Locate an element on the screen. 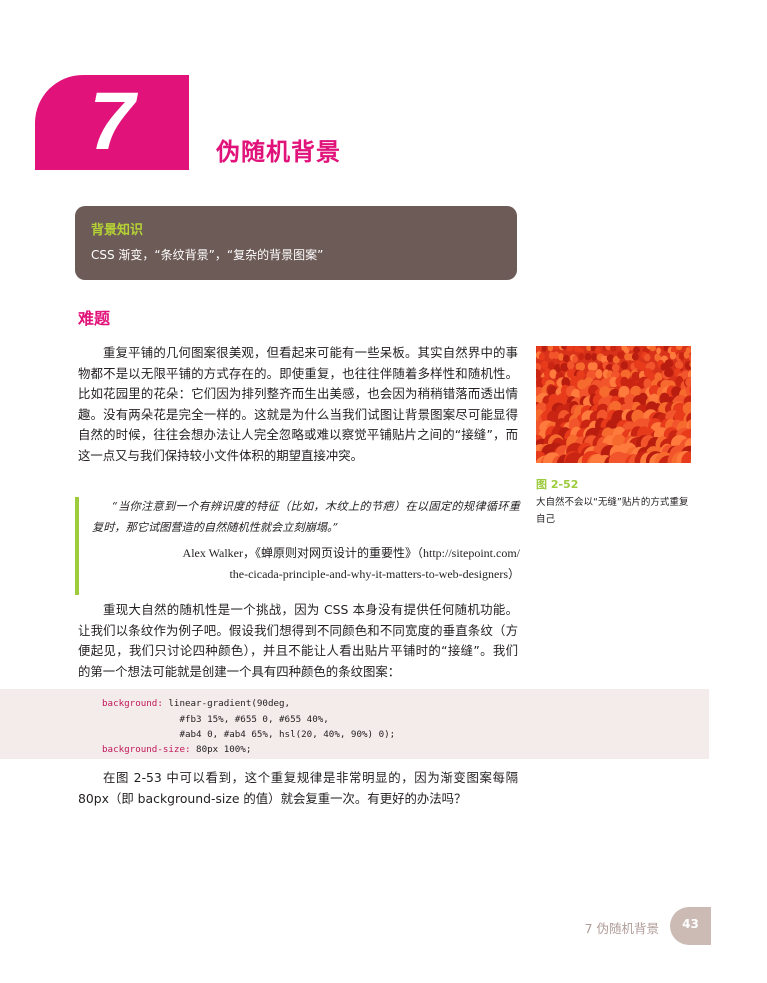 This screenshot has height=983, width=767. code-line-2: #fb3 15%, #655 0, #655 40%, is located at coordinates (215, 719).